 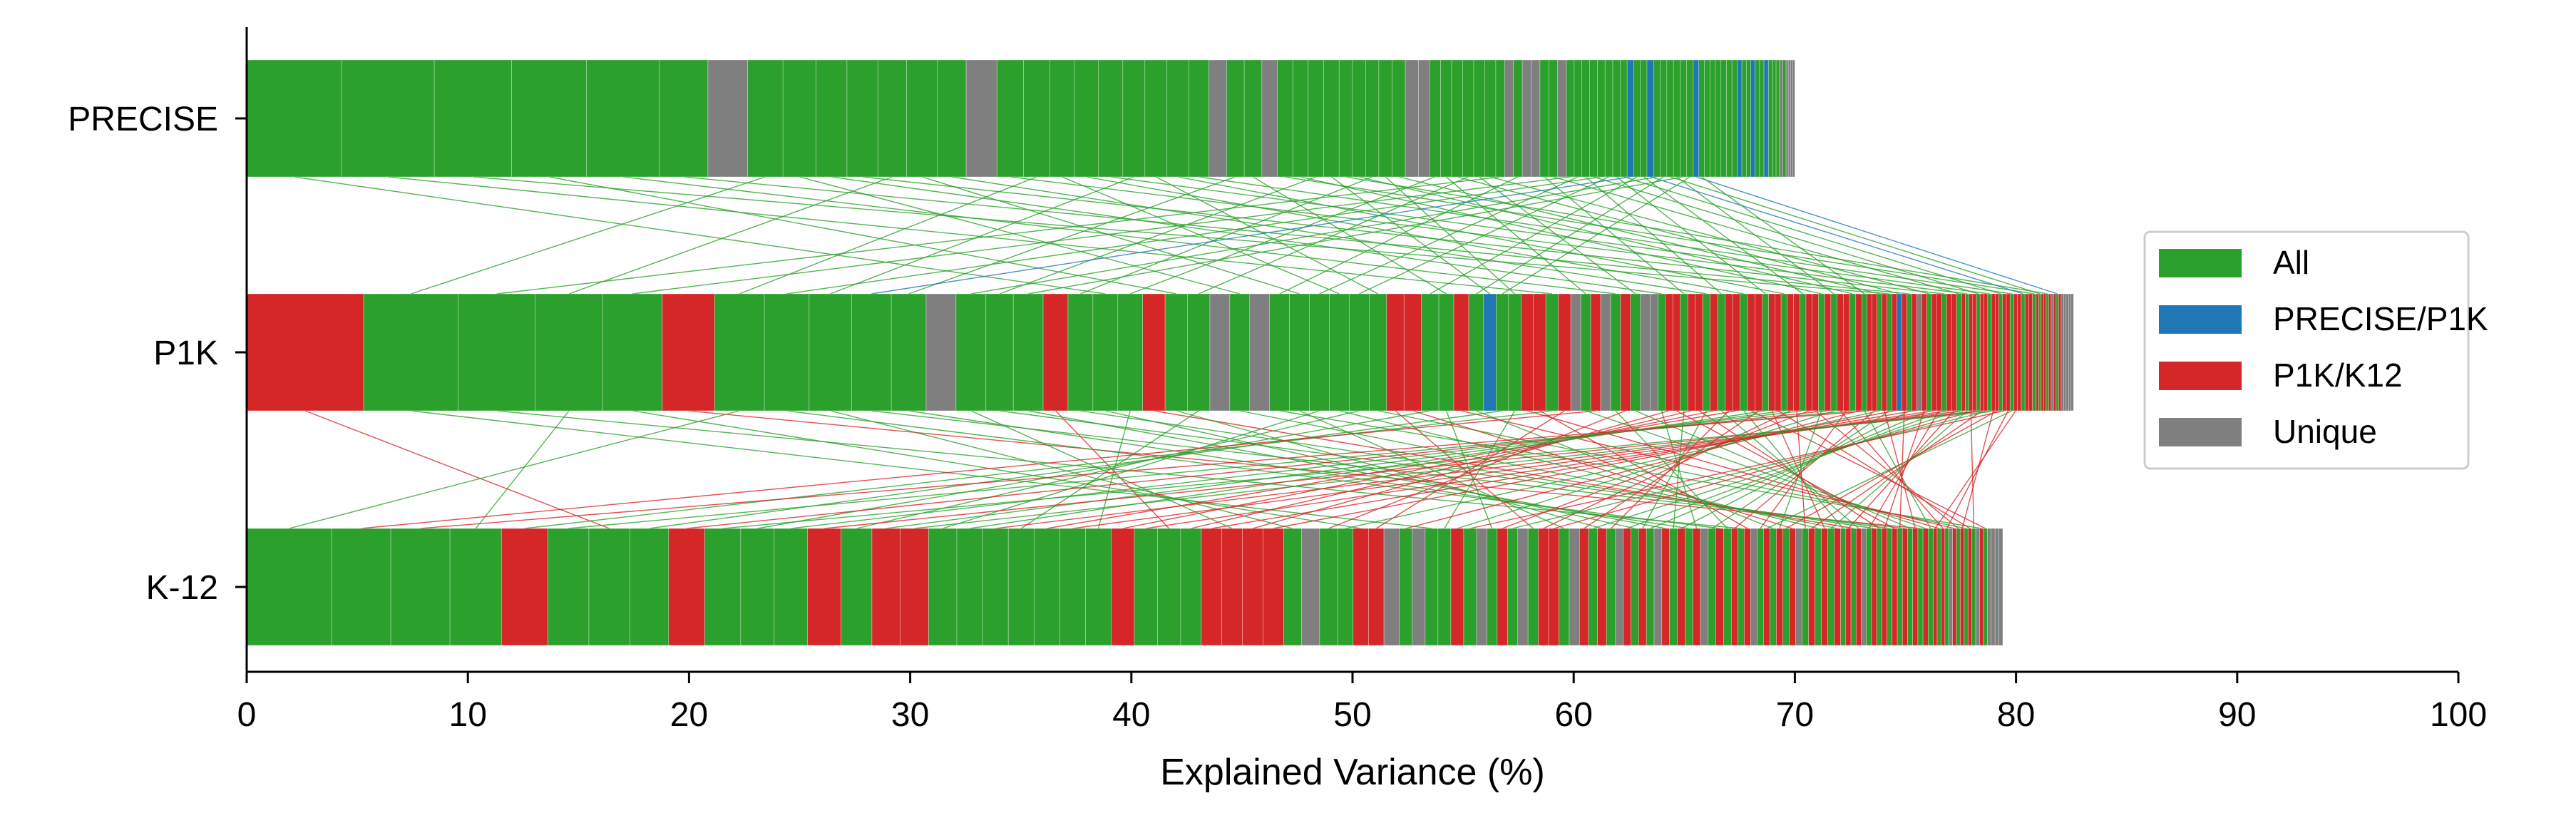 What do you see at coordinates (2200, 263) in the screenshot?
I see `legend-swatch-all` at bounding box center [2200, 263].